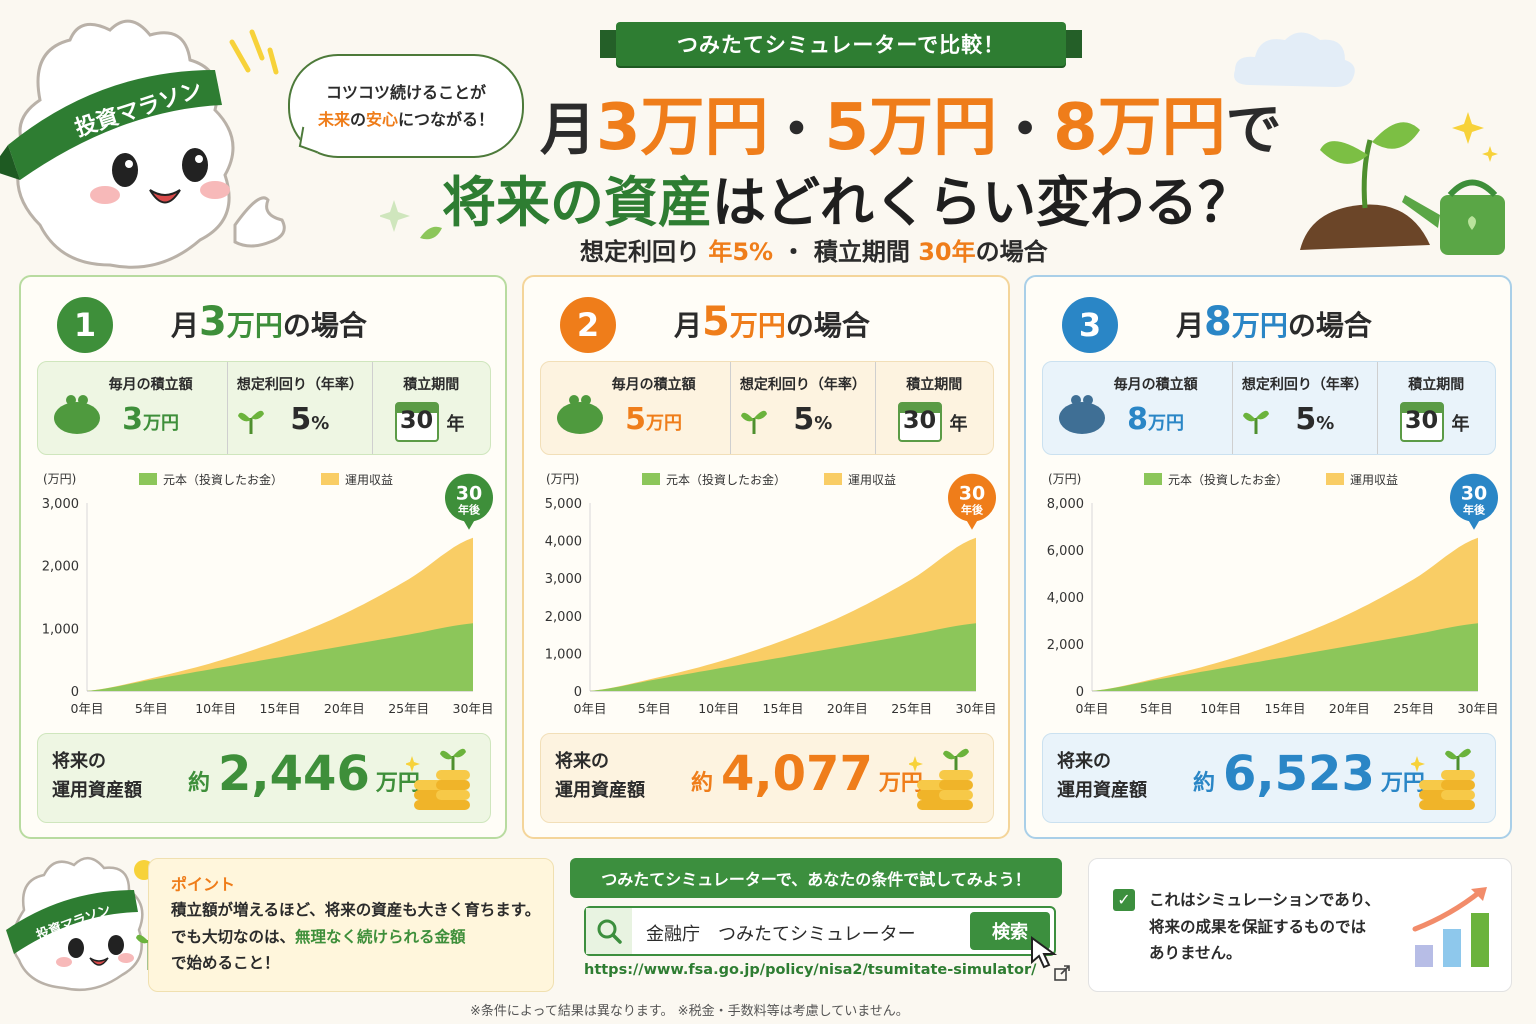 The image size is (1536, 1024). What do you see at coordinates (816, 878) in the screenshot?
I see `simulator-heading: つみたてシミュレーターで、あなたの条件で試してみよう！` at bounding box center [816, 878].